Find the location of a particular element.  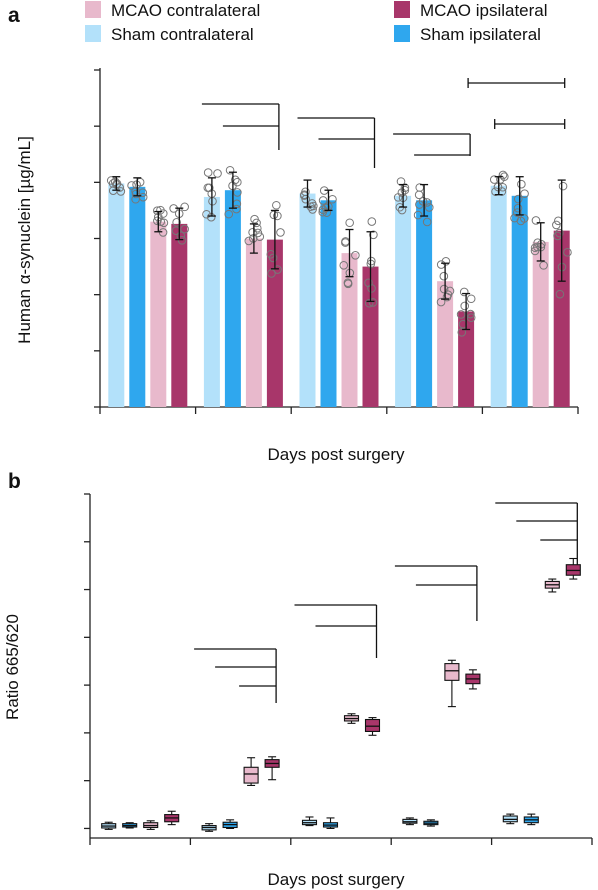

legend-label-mcao-contralateral: MCAO contralateral is located at coordinates (185, 10).